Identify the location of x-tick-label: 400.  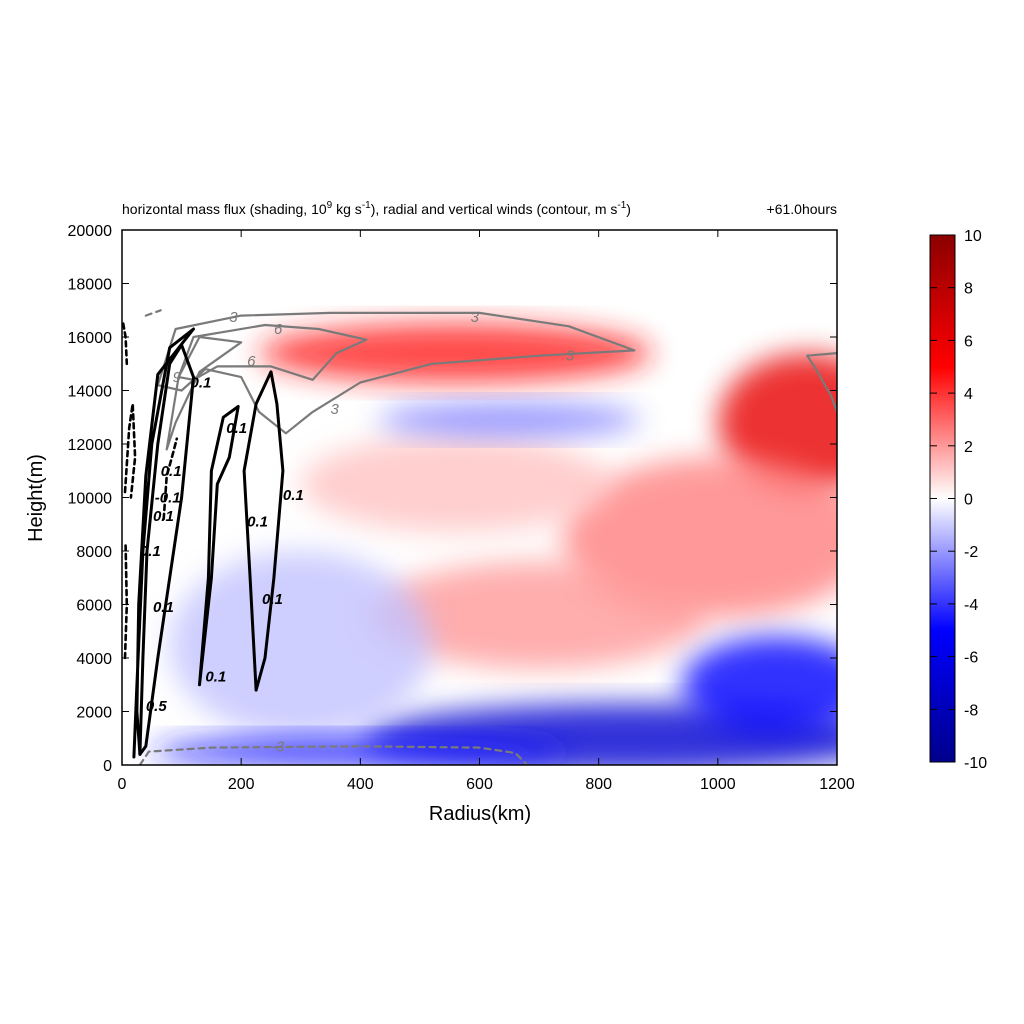
(360, 784).